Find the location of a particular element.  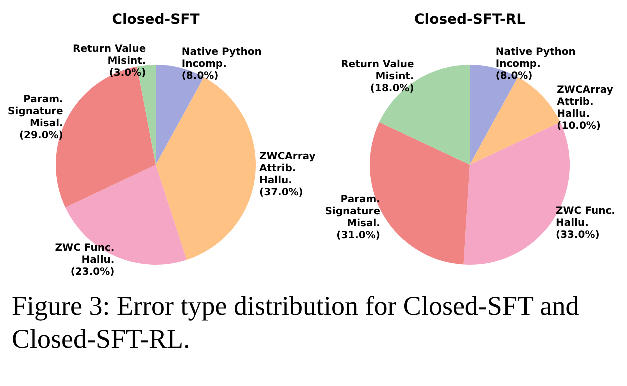

data-label: (29.0%) is located at coordinates (41, 136).